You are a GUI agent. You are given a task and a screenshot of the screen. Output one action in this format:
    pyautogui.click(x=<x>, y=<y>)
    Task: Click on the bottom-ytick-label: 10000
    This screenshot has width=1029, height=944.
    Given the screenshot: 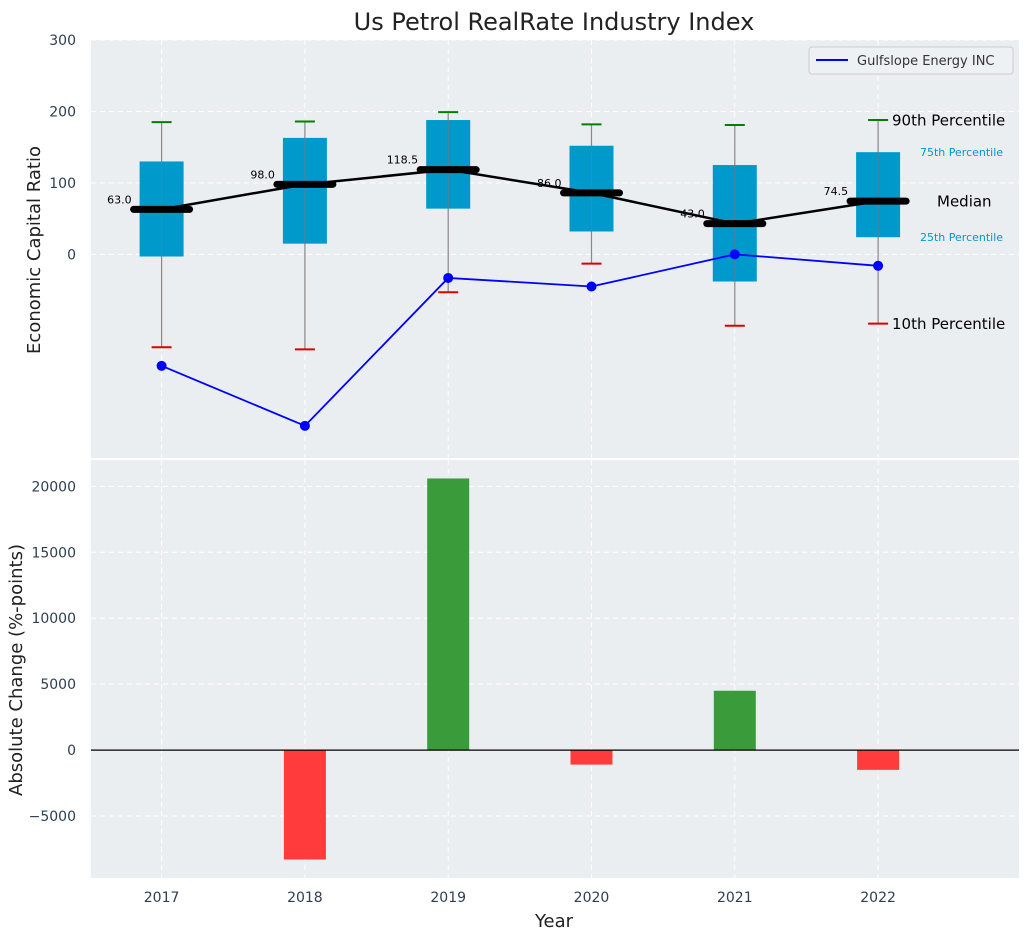 What is the action you would take?
    pyautogui.click(x=53, y=619)
    